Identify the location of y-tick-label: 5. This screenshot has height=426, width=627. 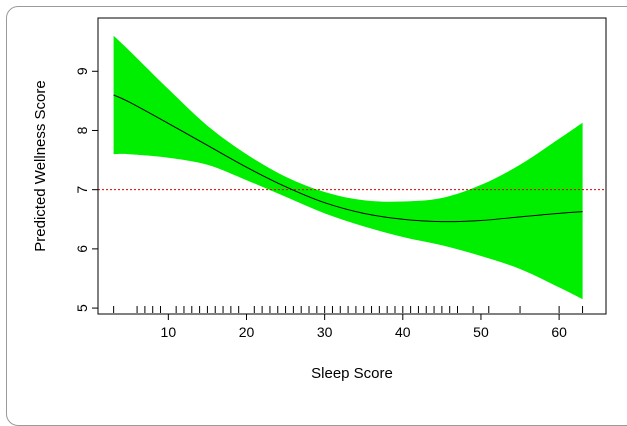
(82, 308).